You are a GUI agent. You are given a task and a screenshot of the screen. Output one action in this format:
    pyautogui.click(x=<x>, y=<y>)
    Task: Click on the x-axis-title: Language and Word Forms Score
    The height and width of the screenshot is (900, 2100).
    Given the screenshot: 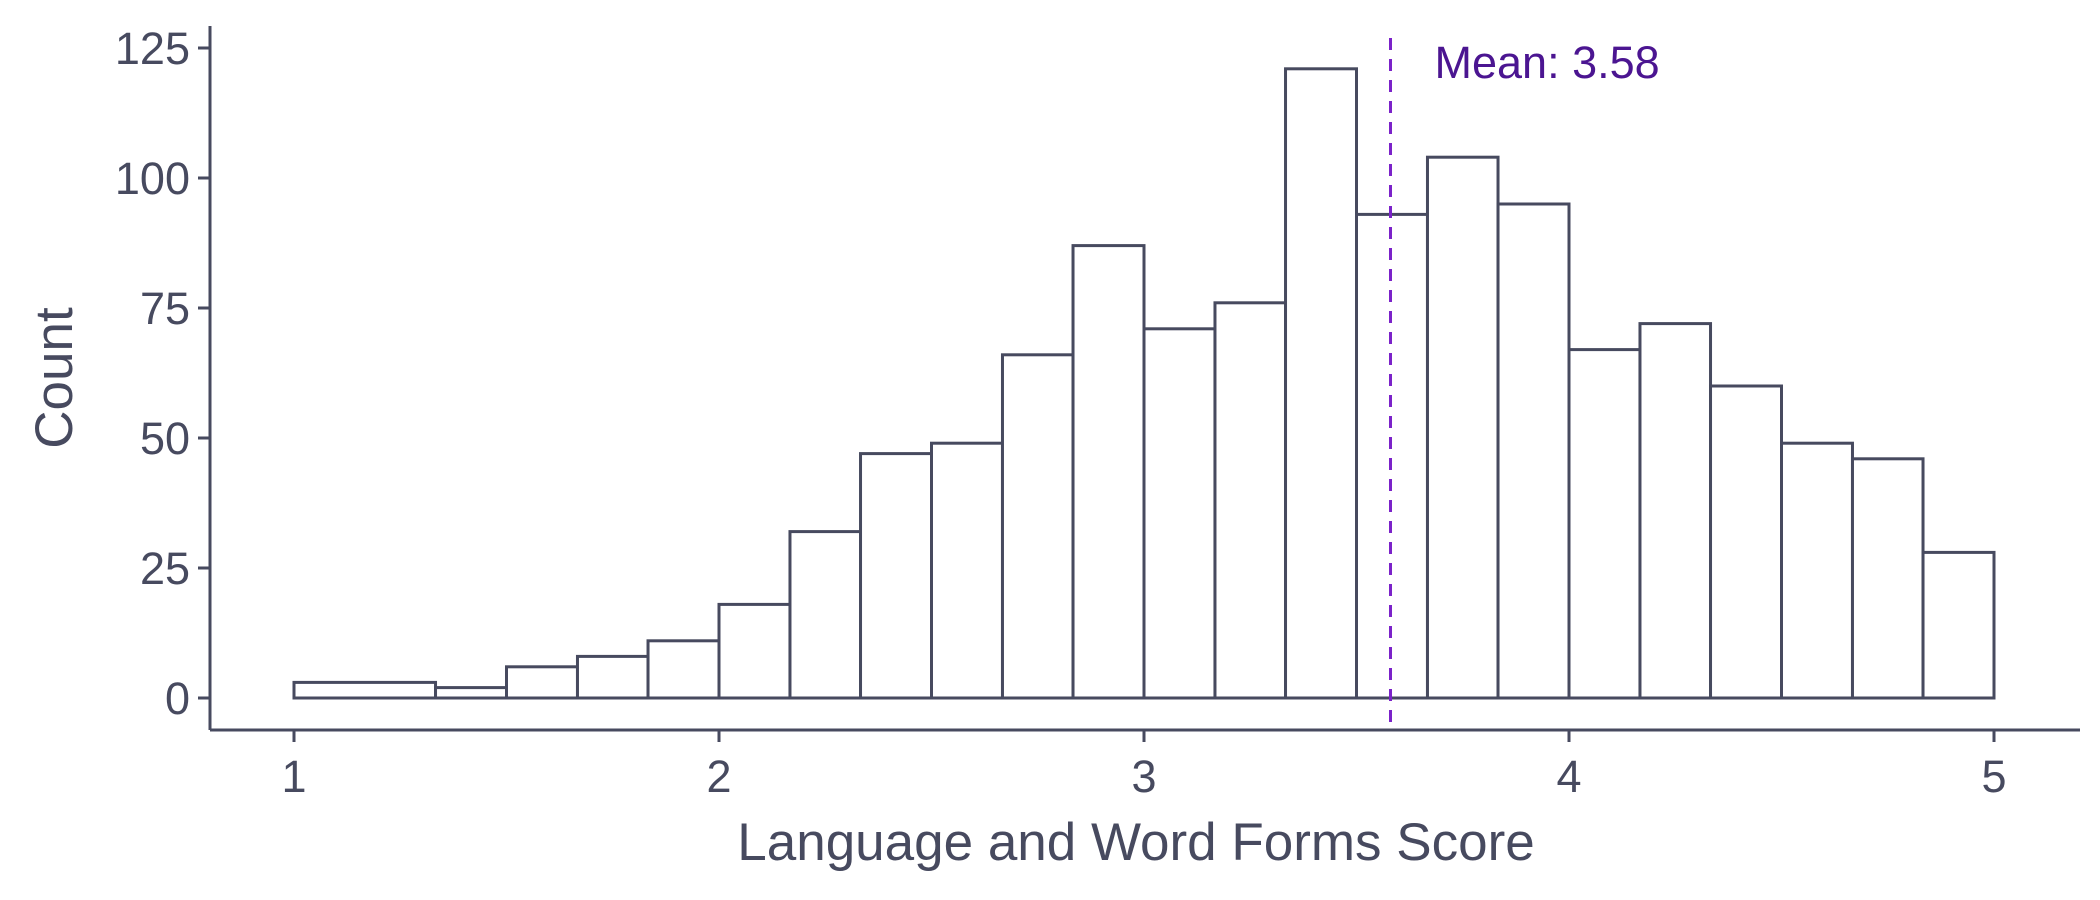 What is the action you would take?
    pyautogui.click(x=1135, y=842)
    